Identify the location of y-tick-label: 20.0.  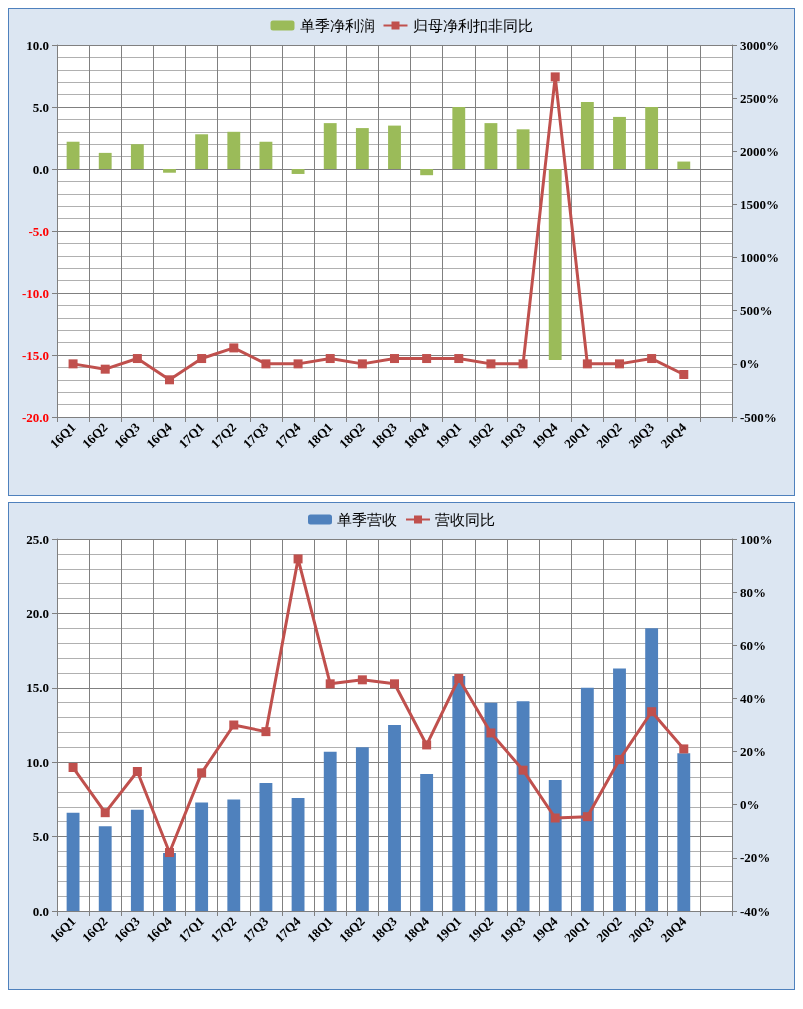
(37, 613).